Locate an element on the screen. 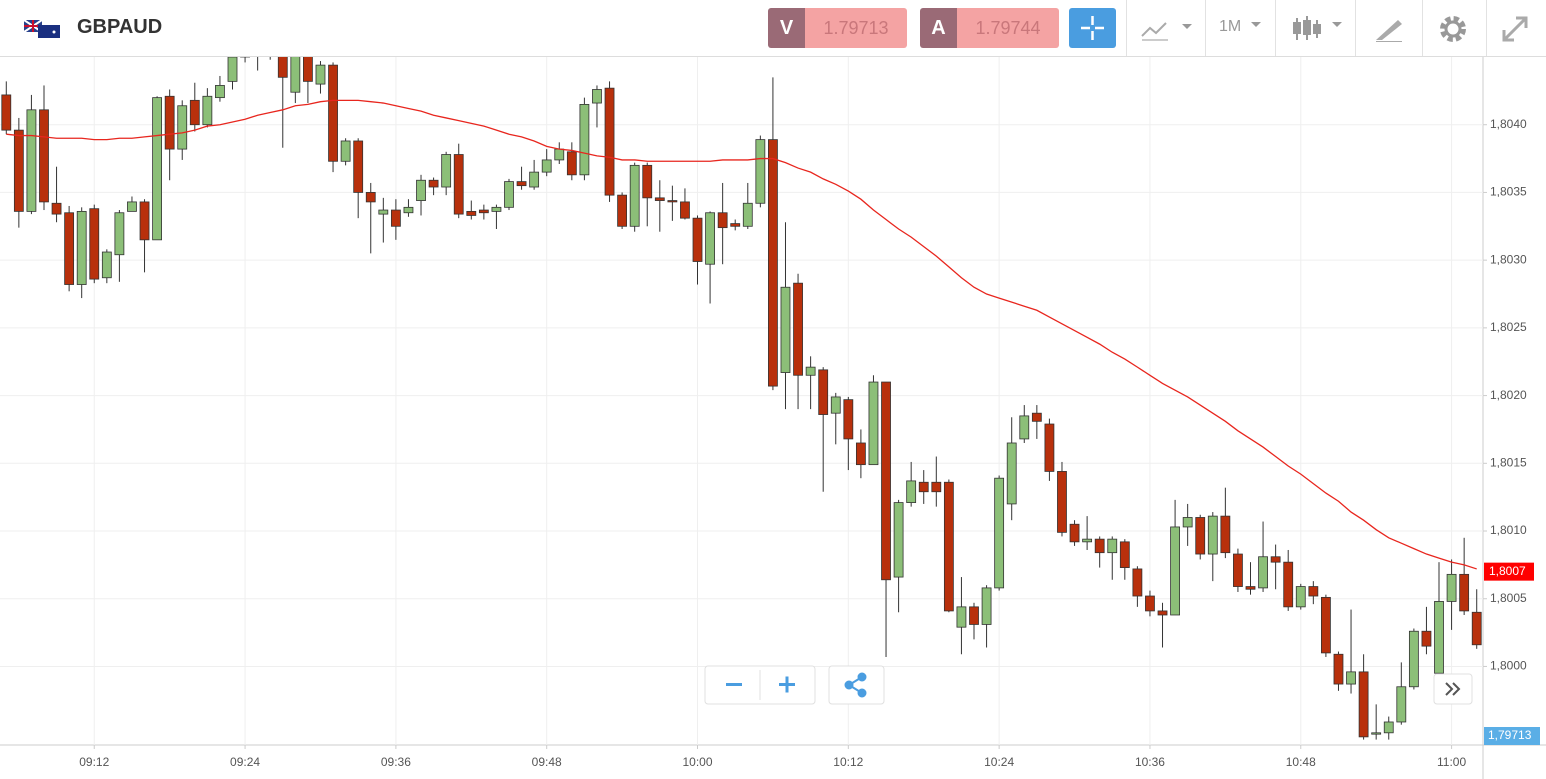  buy-label: A is located at coordinates (938, 28).